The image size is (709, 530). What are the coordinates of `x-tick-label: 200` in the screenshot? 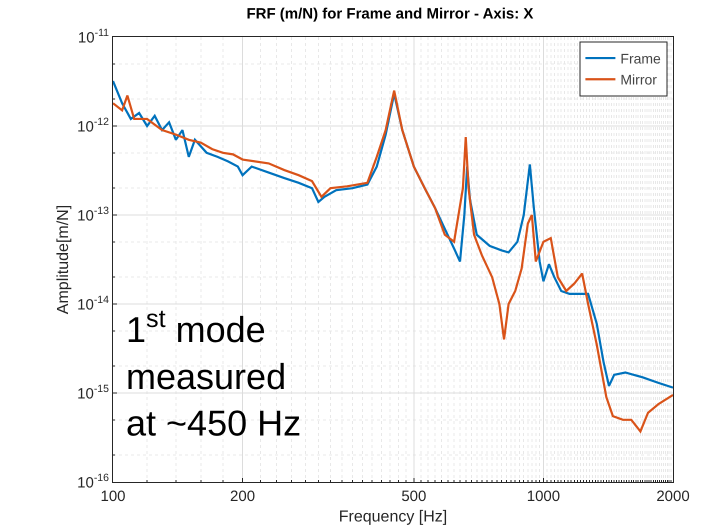 It's located at (243, 496).